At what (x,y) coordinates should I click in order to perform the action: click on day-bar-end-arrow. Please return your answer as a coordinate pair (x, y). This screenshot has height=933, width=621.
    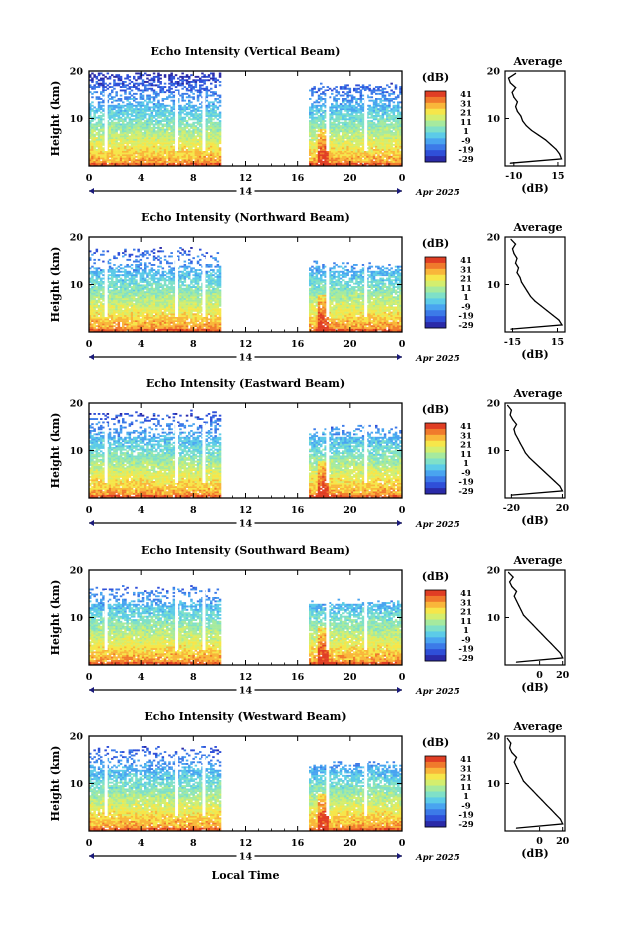
    Looking at the image, I should click on (399, 357).